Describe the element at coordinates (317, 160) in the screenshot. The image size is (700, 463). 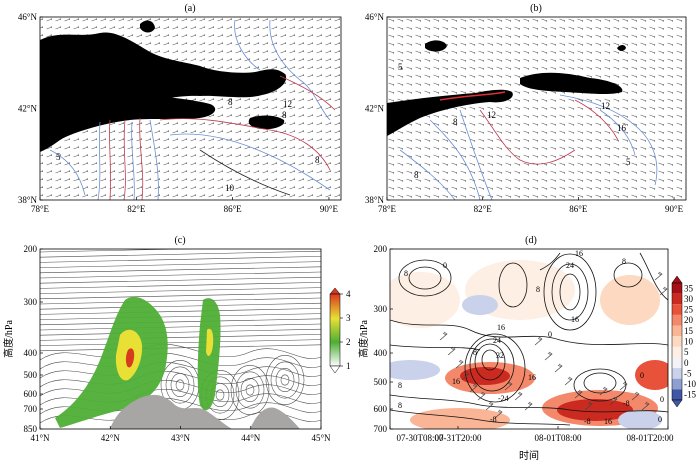
I see `contour-label-a-10: 8` at that location.